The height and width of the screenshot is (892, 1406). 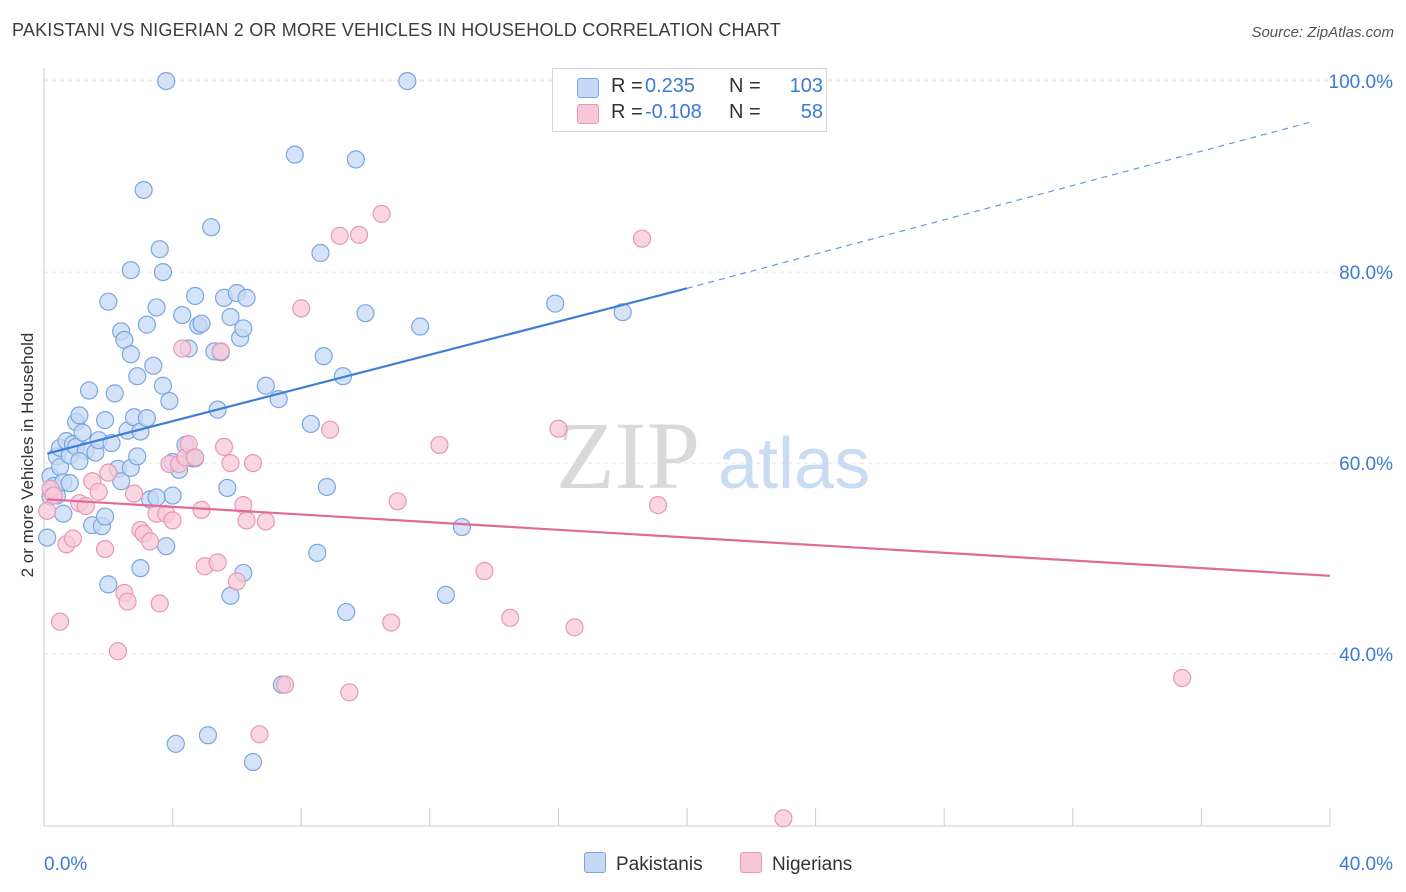 I want to click on y-axis-label: 2 or more Vehicles in Household, so click(x=27, y=455).